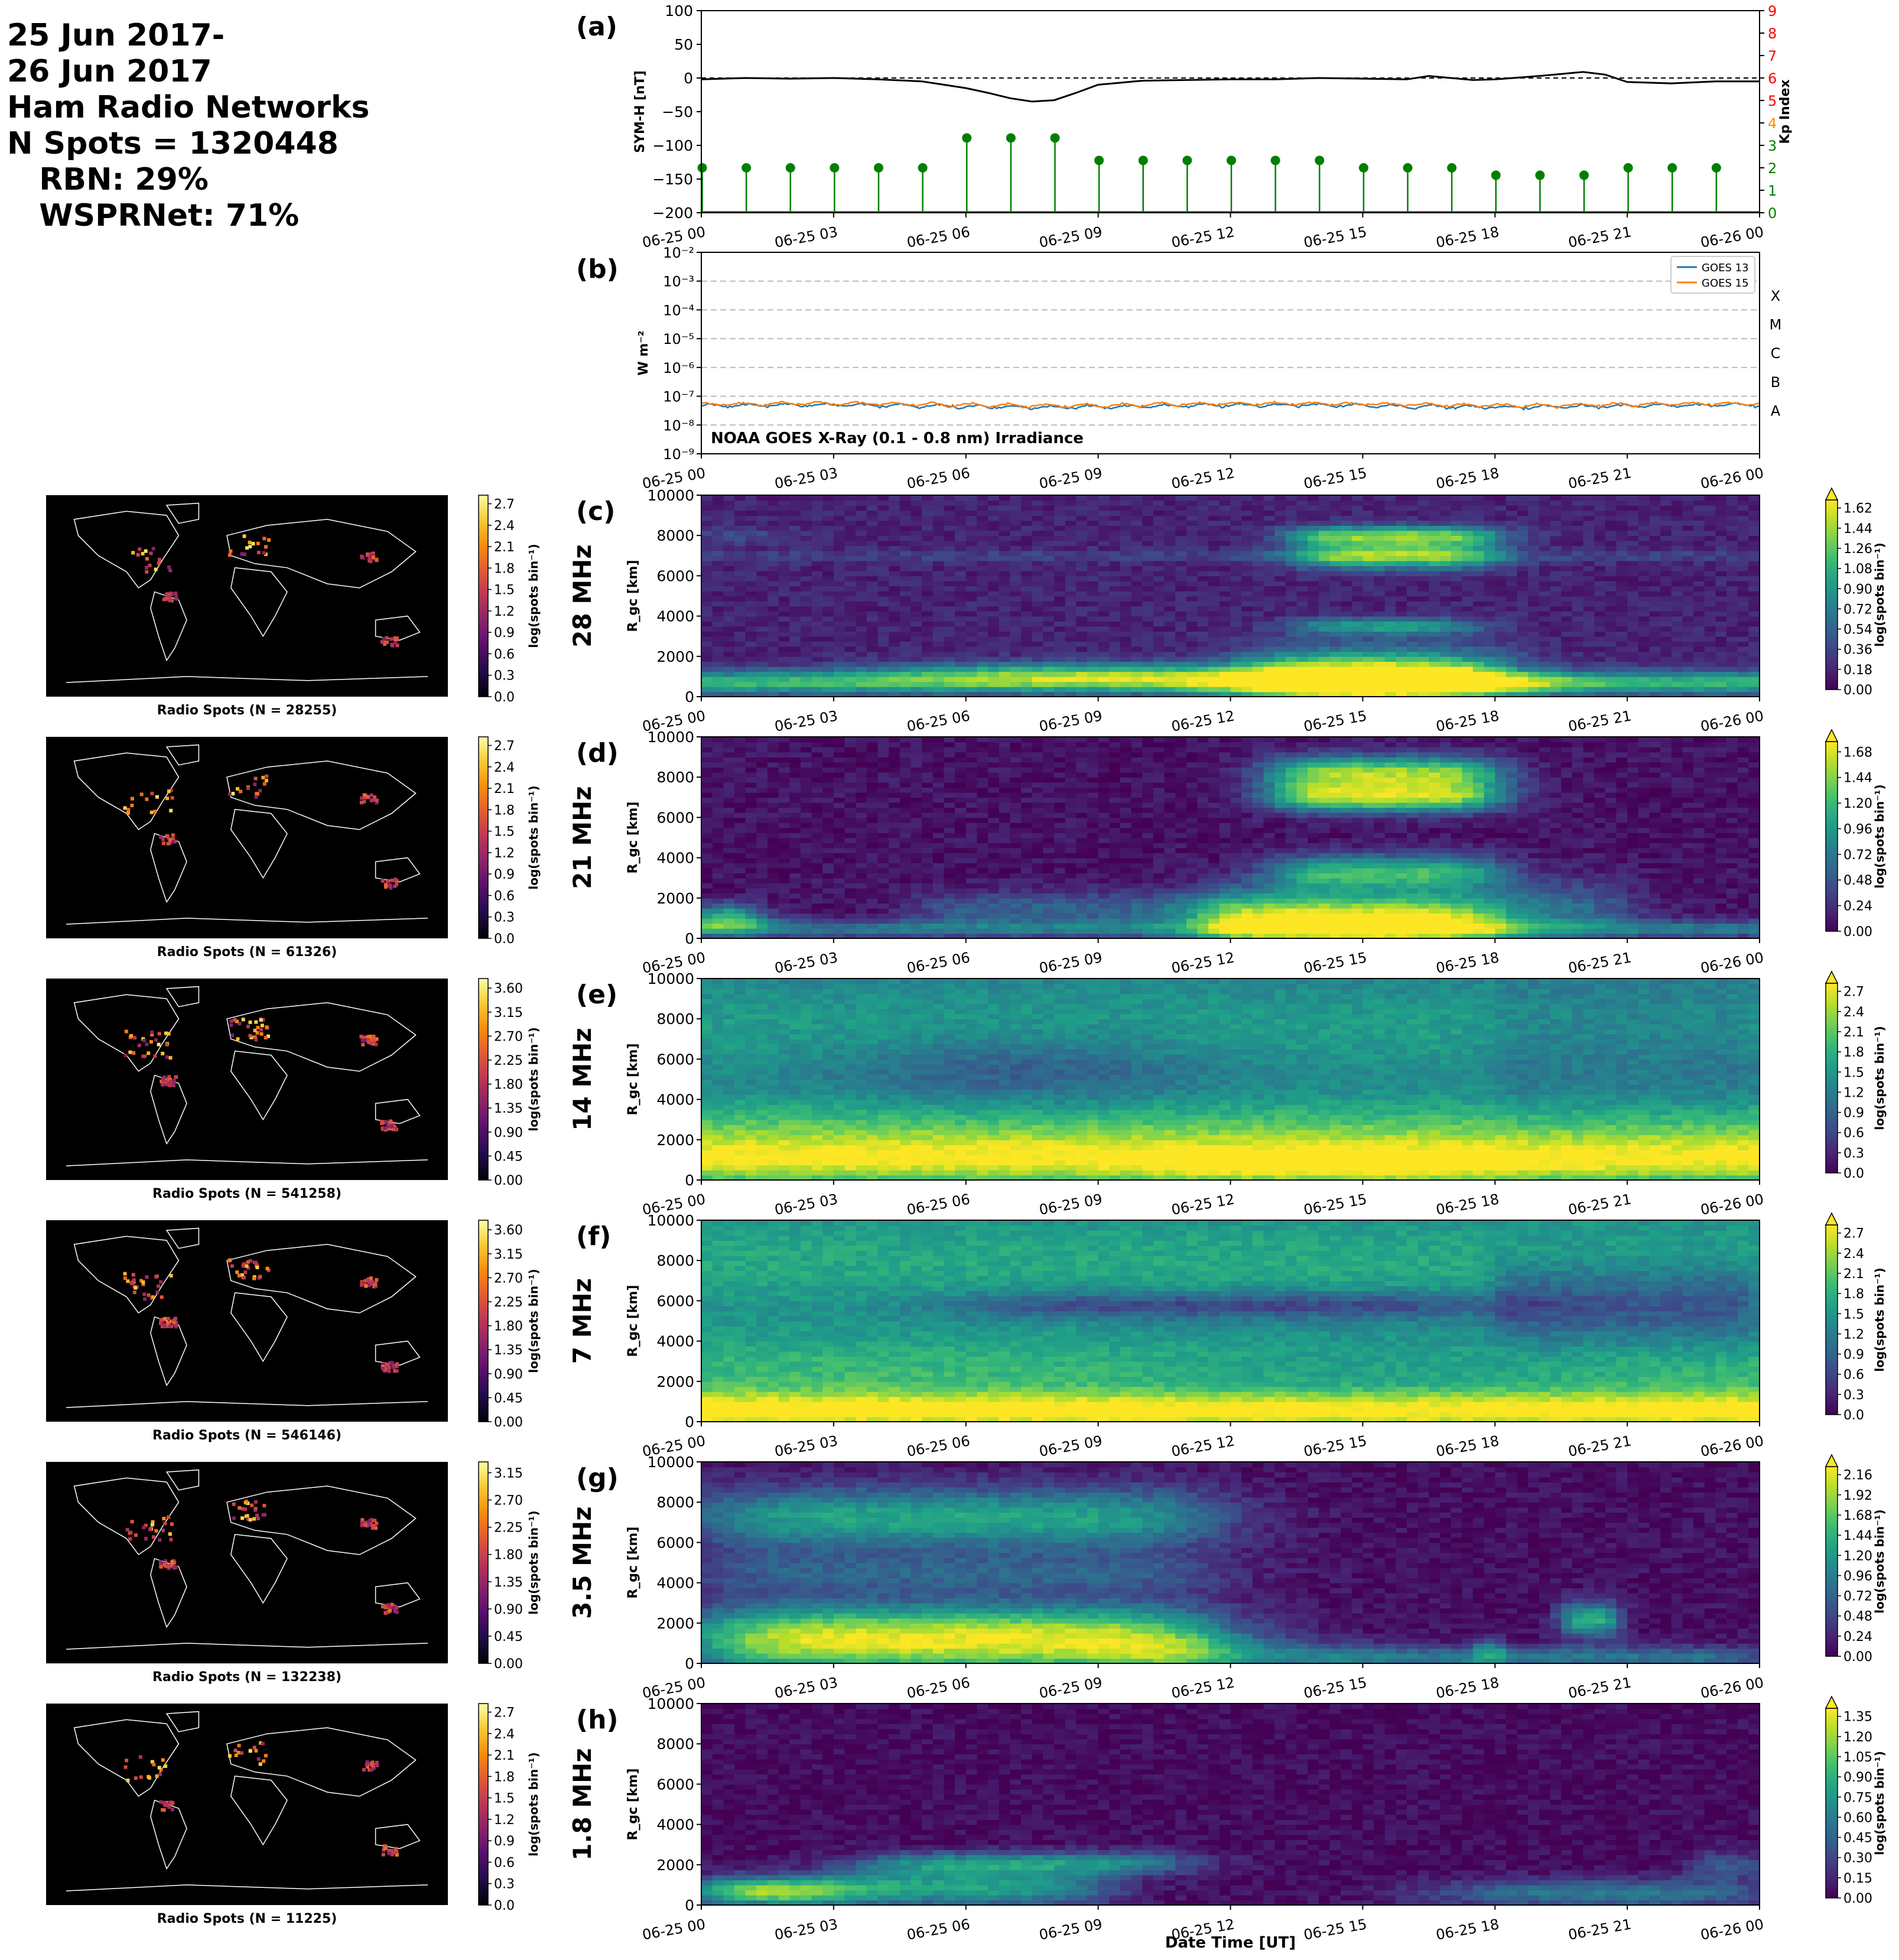 The height and width of the screenshot is (1960, 1899). Describe the element at coordinates (582, 595) in the screenshot. I see `band-label: 28 MHz` at that location.